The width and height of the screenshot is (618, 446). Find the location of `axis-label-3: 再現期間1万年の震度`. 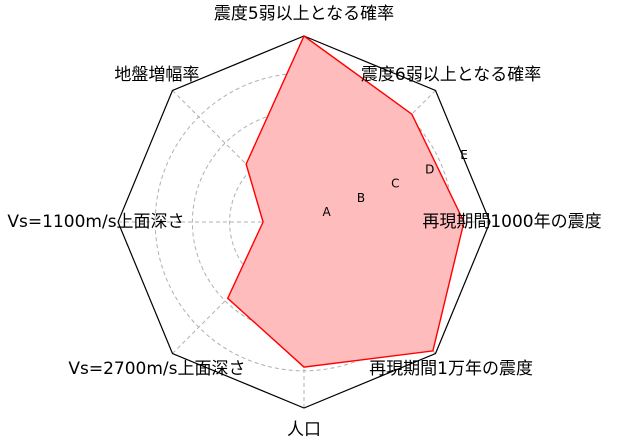

axis-label-3: 再現期間1万年の震度 is located at coordinates (451, 369).